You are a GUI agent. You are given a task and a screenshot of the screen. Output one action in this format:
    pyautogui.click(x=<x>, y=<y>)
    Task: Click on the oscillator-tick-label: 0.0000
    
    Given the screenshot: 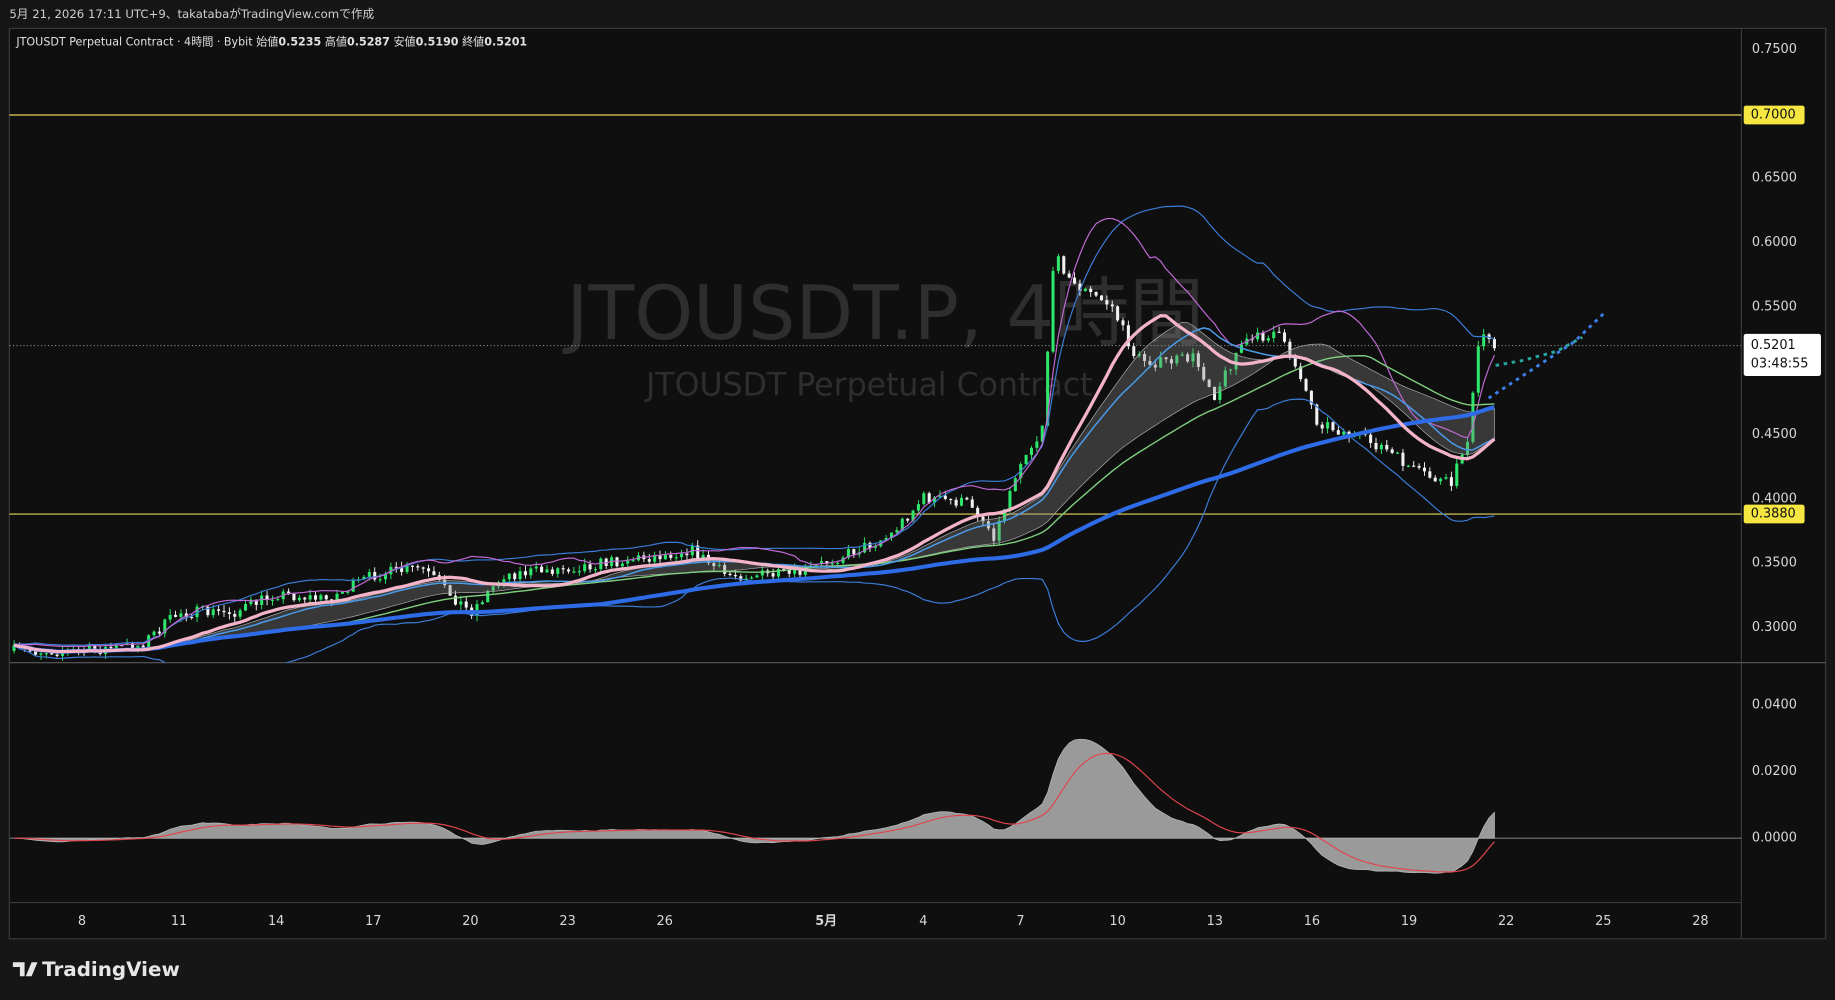 What is the action you would take?
    pyautogui.click(x=1774, y=838)
    